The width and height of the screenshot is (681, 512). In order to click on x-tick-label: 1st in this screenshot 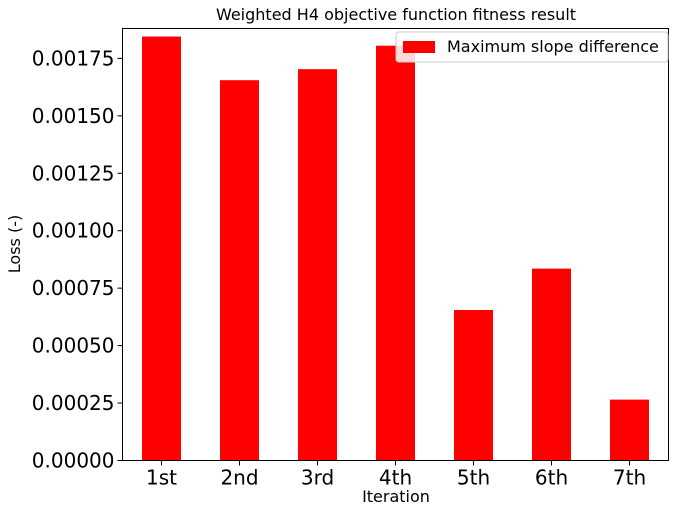, I will do `click(161, 478)`.